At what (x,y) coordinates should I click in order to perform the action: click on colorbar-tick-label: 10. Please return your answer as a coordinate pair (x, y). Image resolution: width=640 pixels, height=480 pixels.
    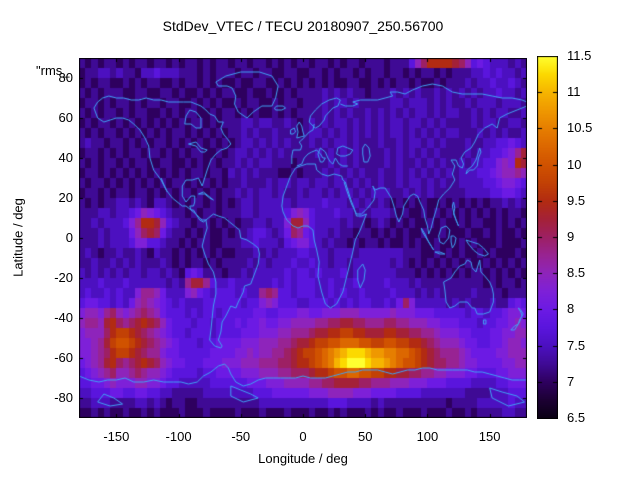
    Looking at the image, I should click on (574, 164).